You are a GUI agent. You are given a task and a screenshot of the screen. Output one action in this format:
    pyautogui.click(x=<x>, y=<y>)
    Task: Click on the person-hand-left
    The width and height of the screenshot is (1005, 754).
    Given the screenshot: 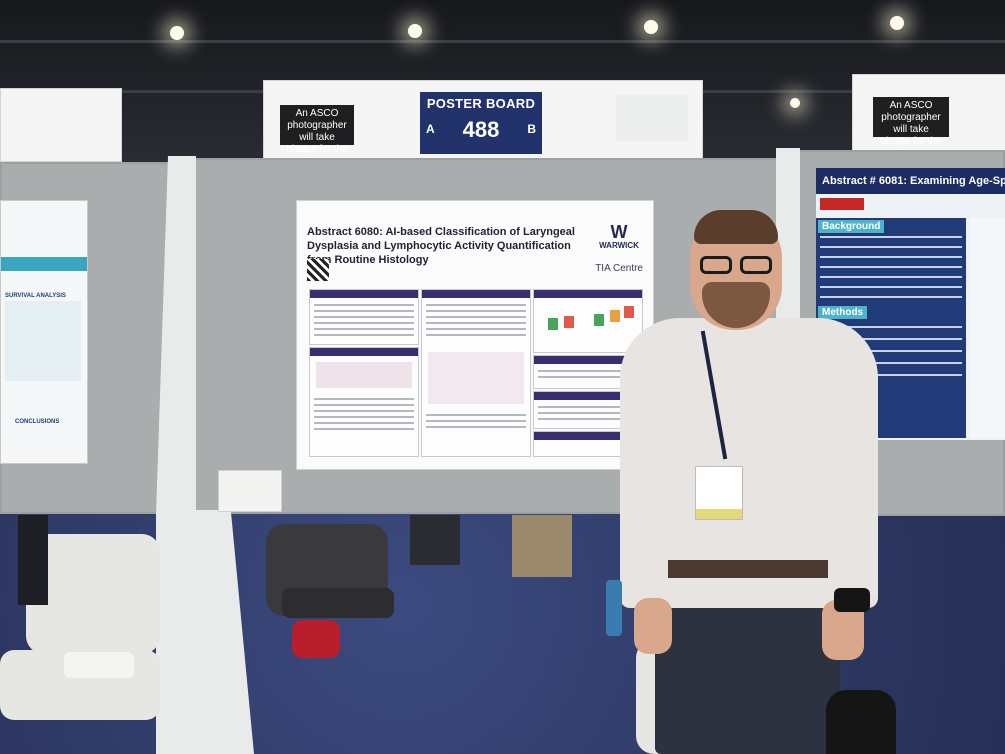 What is the action you would take?
    pyautogui.click(x=653, y=626)
    